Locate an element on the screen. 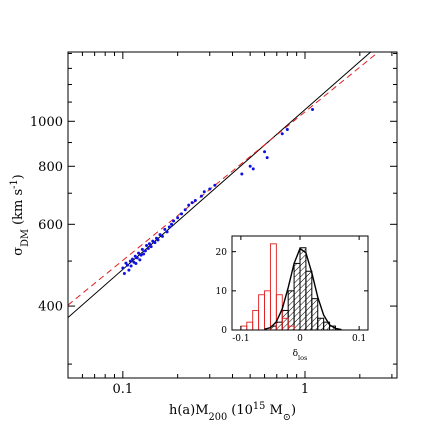 The image size is (447, 447). axis-label: h(a)M200 (1015 M⊙) is located at coordinates (232, 412).